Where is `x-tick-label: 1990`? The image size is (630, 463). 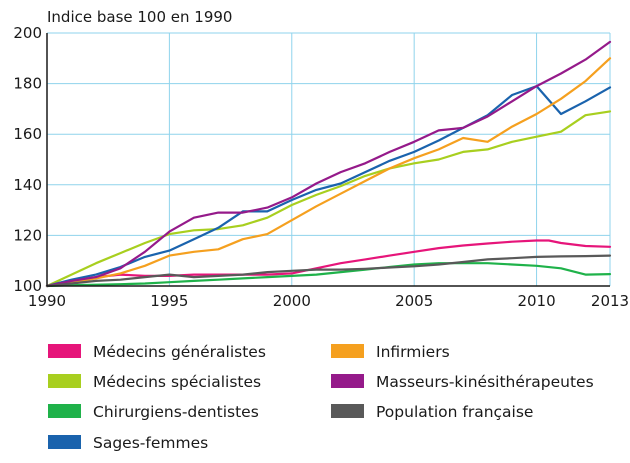
x-tick-label: 1990 is located at coordinates (47, 301).